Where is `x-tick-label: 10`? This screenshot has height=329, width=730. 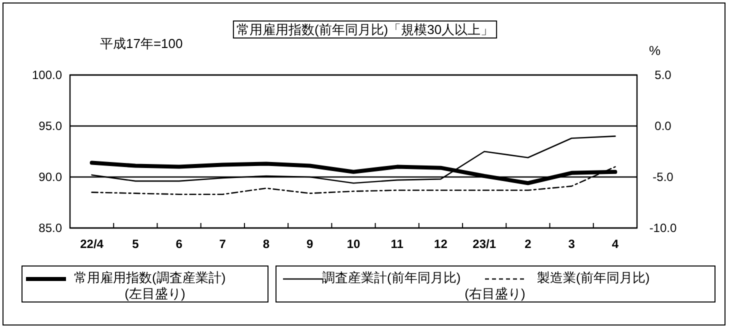 x-tick-label: 10 is located at coordinates (353, 244).